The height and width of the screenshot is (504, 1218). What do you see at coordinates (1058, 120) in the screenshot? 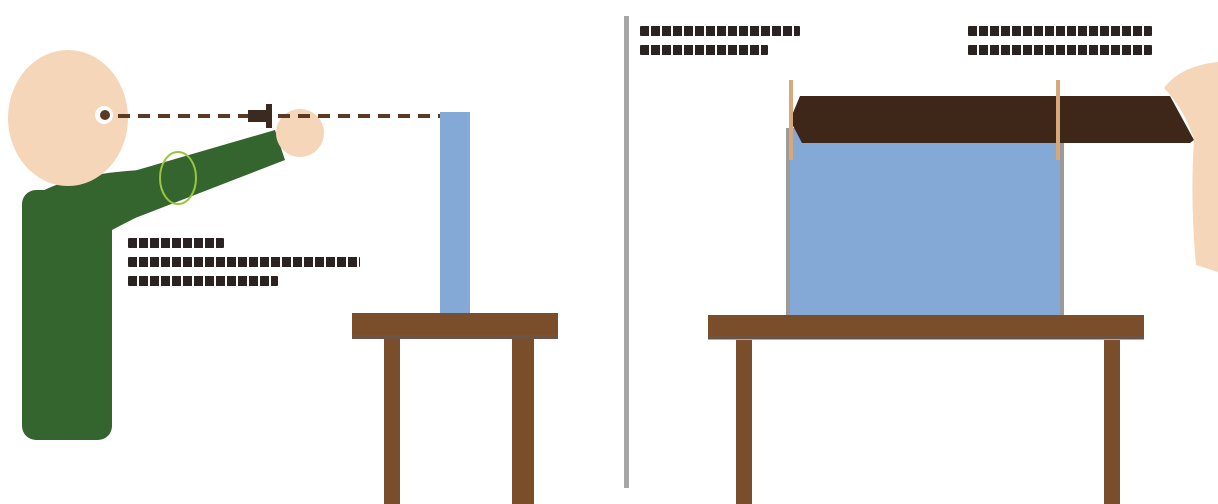
I see `pole-right` at bounding box center [1058, 120].